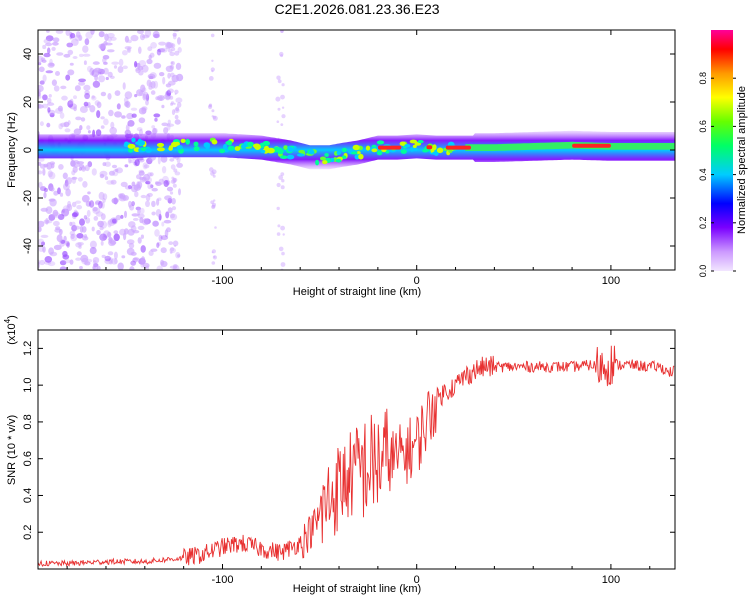  Describe the element at coordinates (429, 147) in the screenshot. I see `spectral-peak` at that location.